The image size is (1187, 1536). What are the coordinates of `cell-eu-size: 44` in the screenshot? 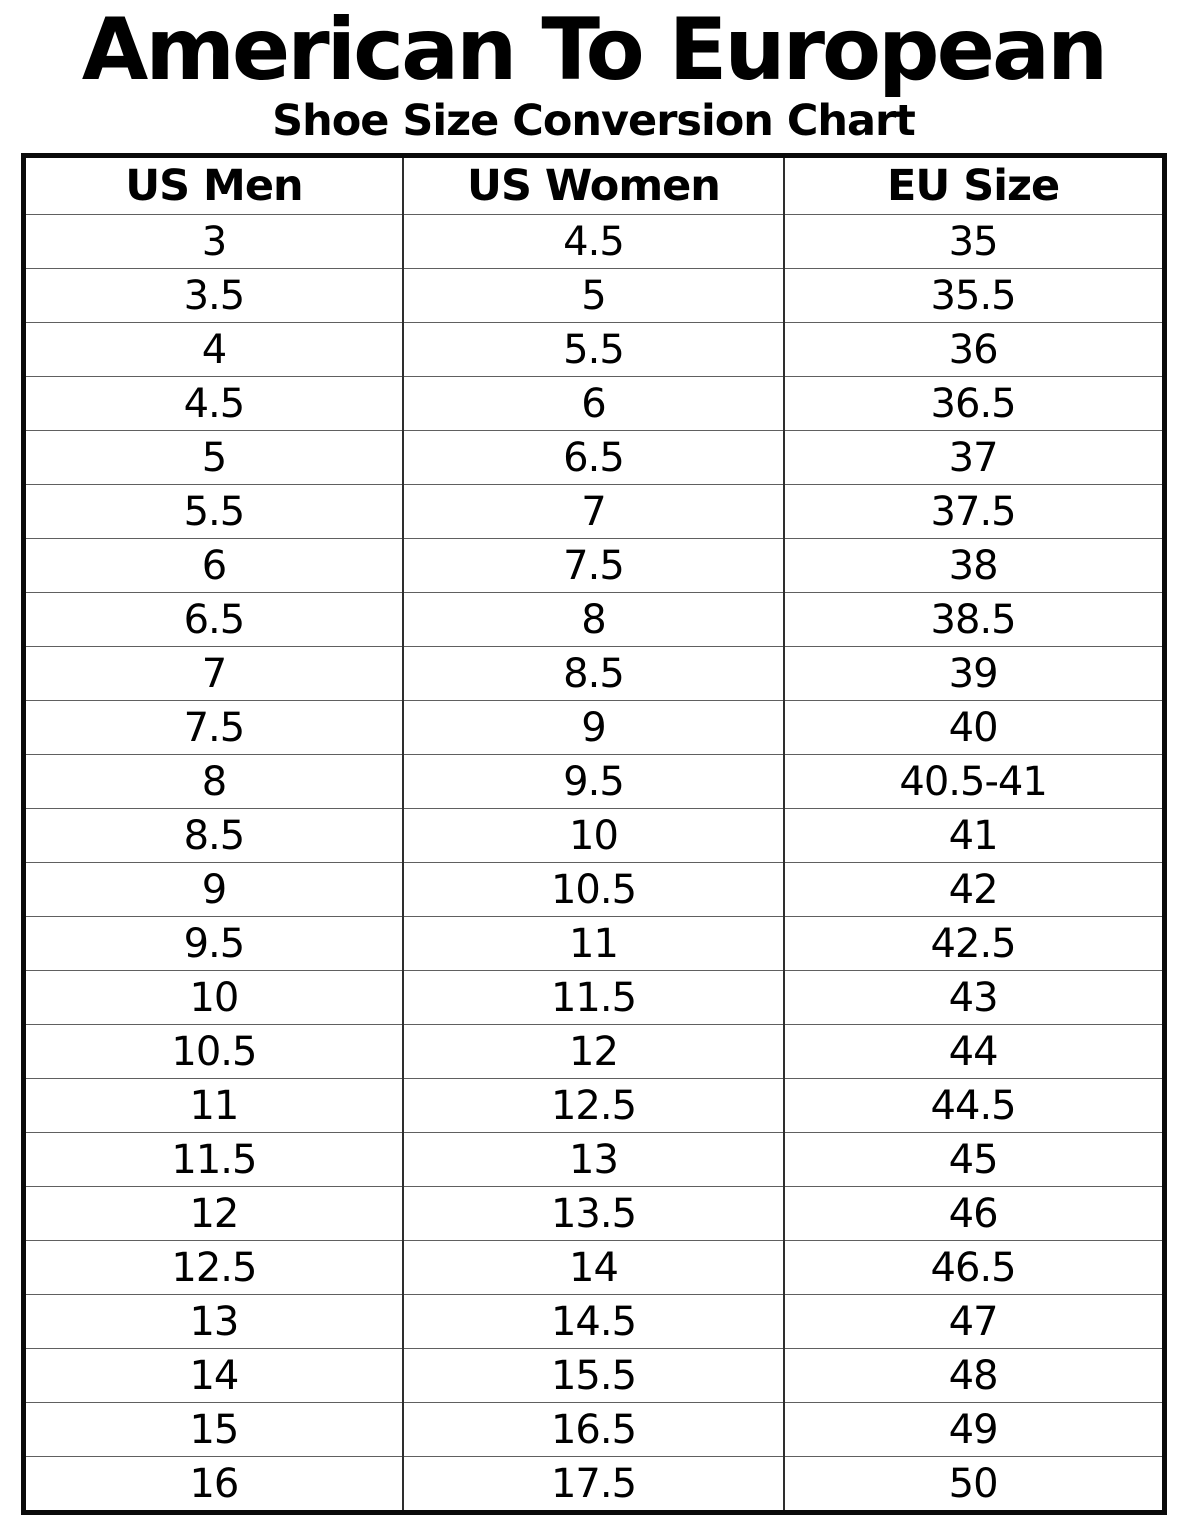 It's located at (973, 1051).